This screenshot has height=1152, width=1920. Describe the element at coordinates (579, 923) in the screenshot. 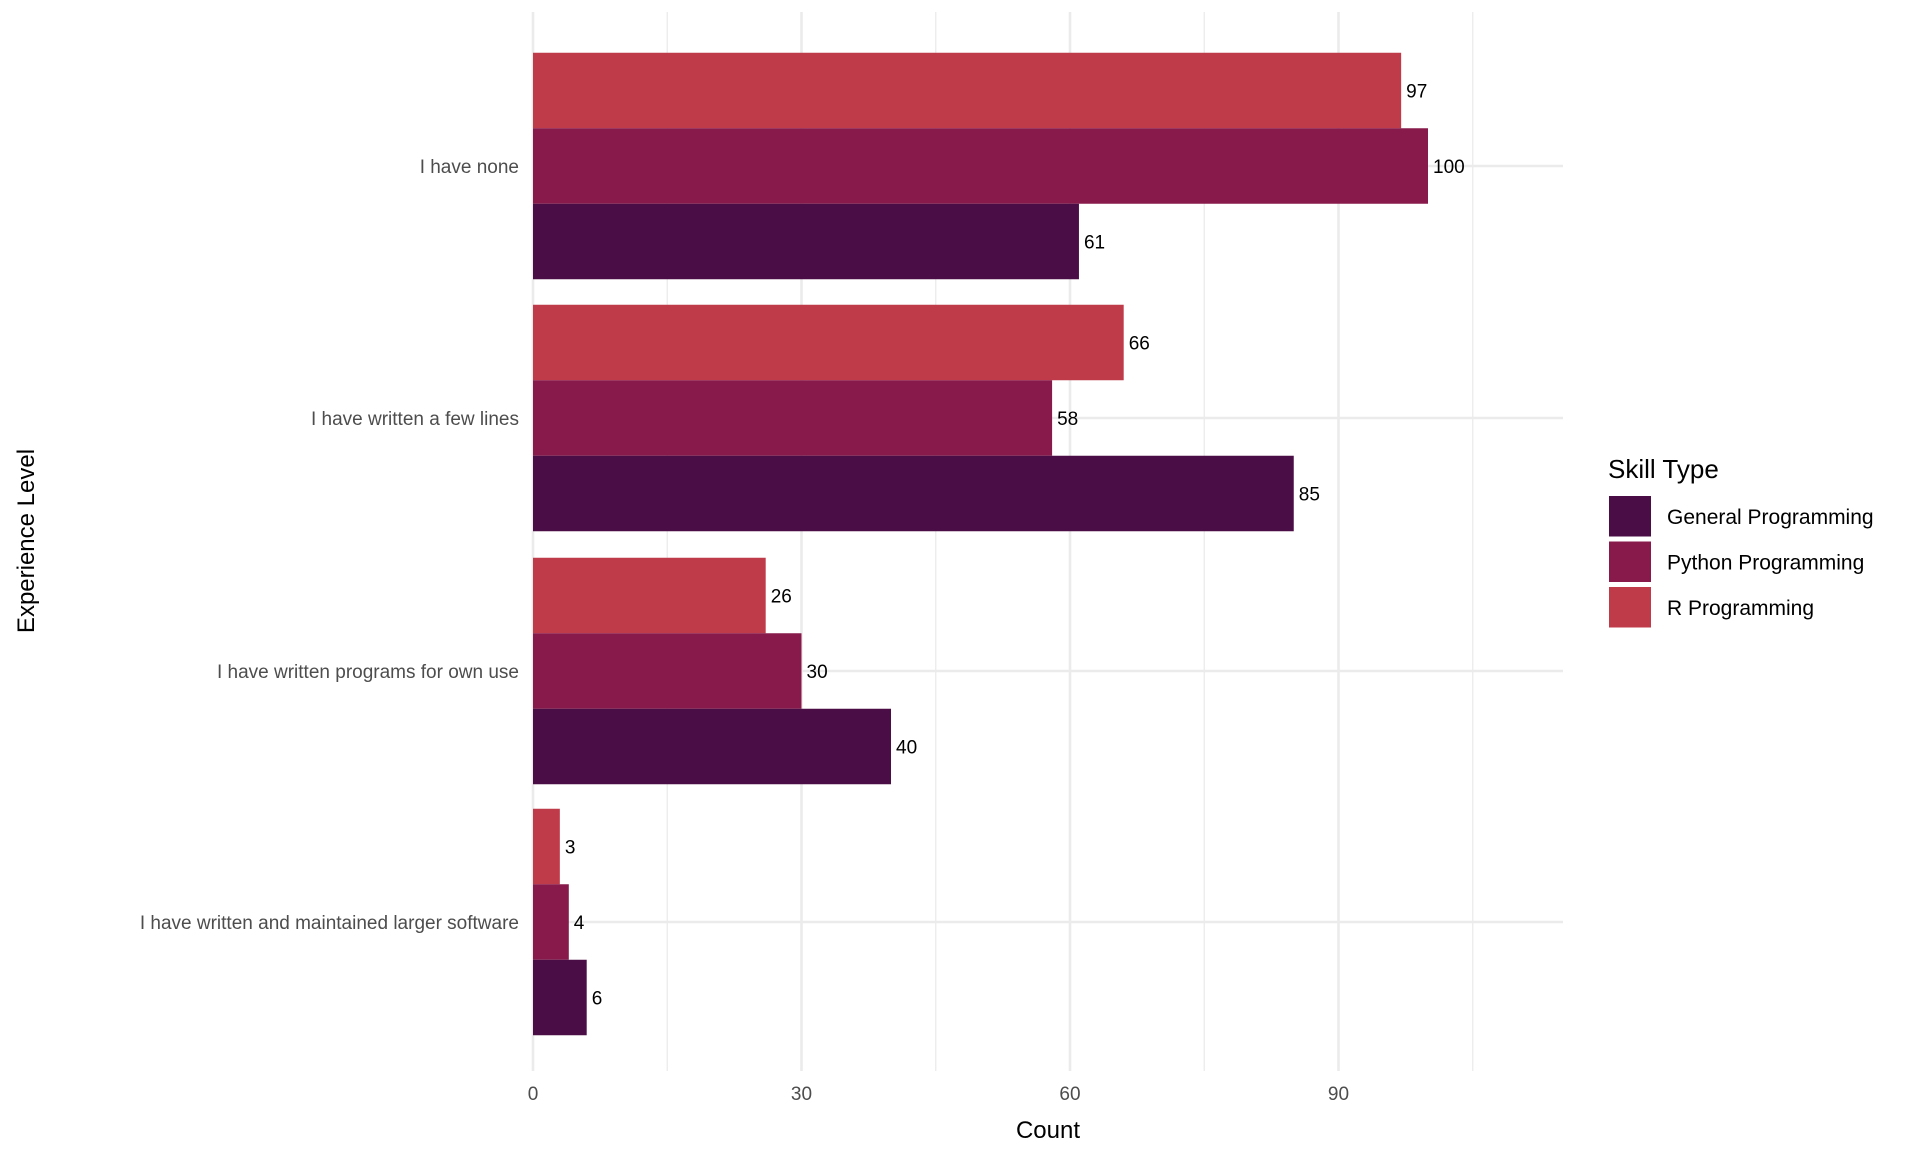

I see `bar-value-label: 4` at that location.